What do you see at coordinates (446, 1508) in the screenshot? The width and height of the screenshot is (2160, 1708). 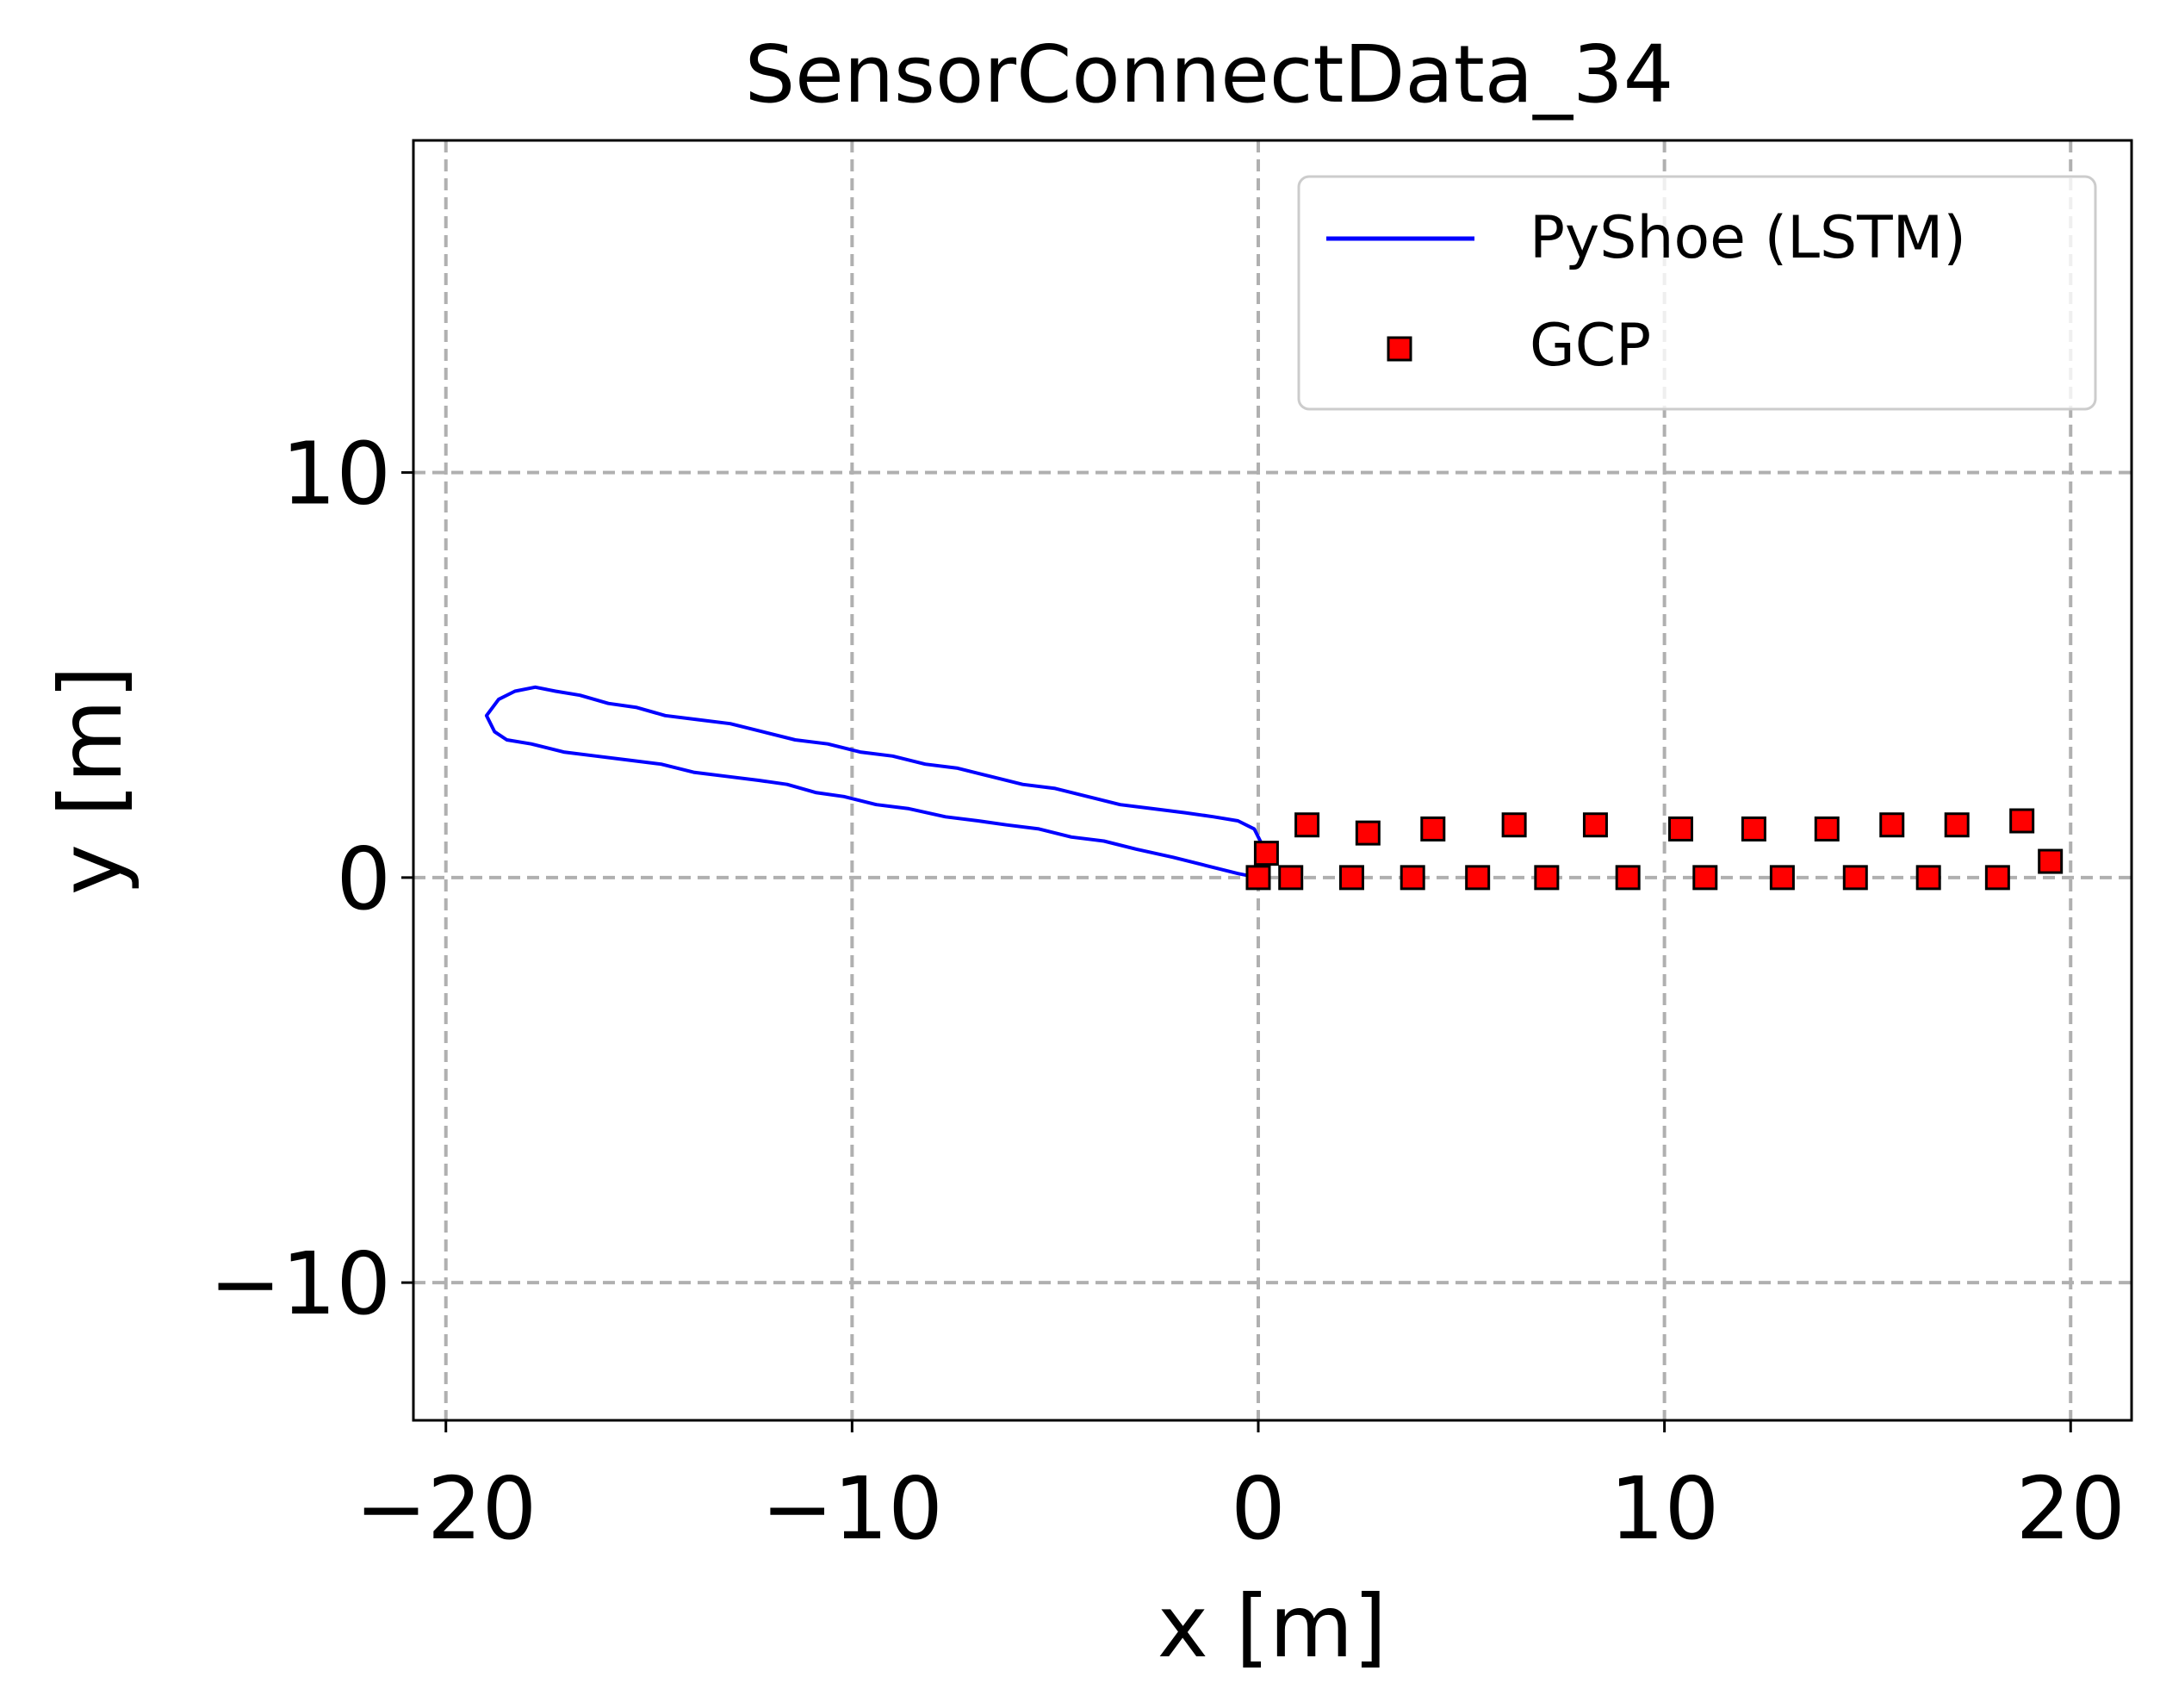 I see `x-tick-label: −20` at bounding box center [446, 1508].